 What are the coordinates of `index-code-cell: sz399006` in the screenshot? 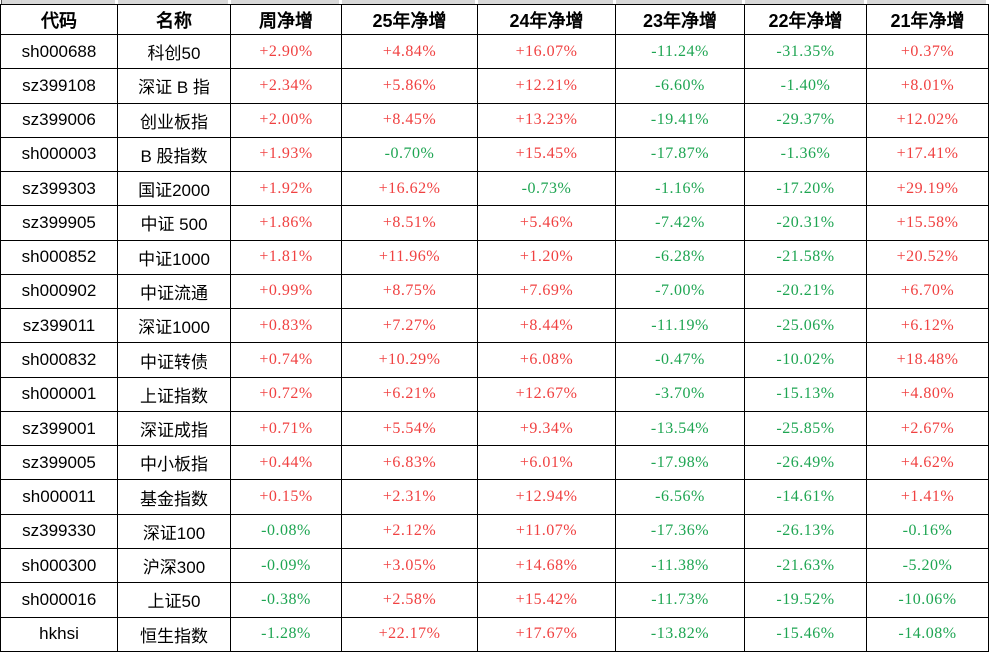 It's located at (59, 120).